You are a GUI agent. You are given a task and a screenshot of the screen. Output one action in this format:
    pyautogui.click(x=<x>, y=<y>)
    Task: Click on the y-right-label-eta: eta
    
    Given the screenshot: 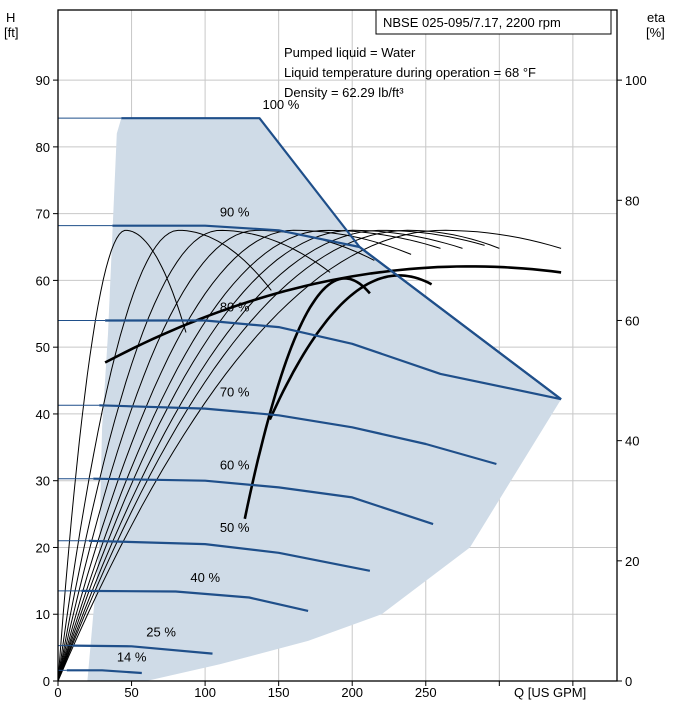 What is the action you would take?
    pyautogui.click(x=656, y=17)
    